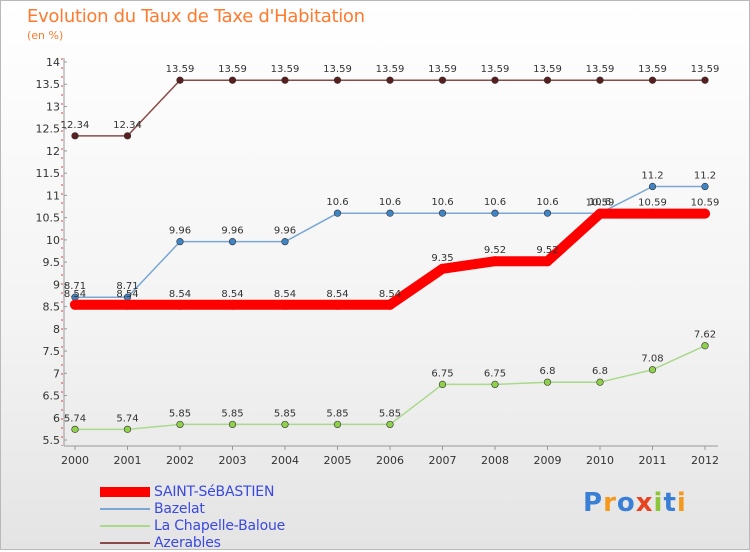  Describe the element at coordinates (125, 526) in the screenshot. I see `legend-swatch` at that location.